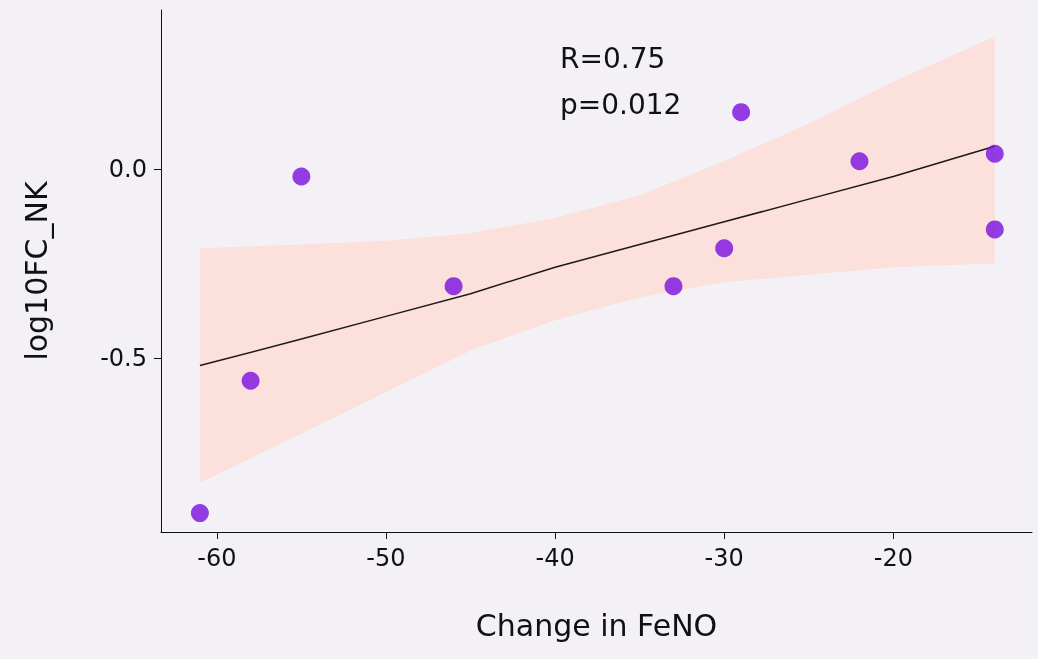  Describe the element at coordinates (724, 558) in the screenshot. I see `x-tick-label: -30` at that location.